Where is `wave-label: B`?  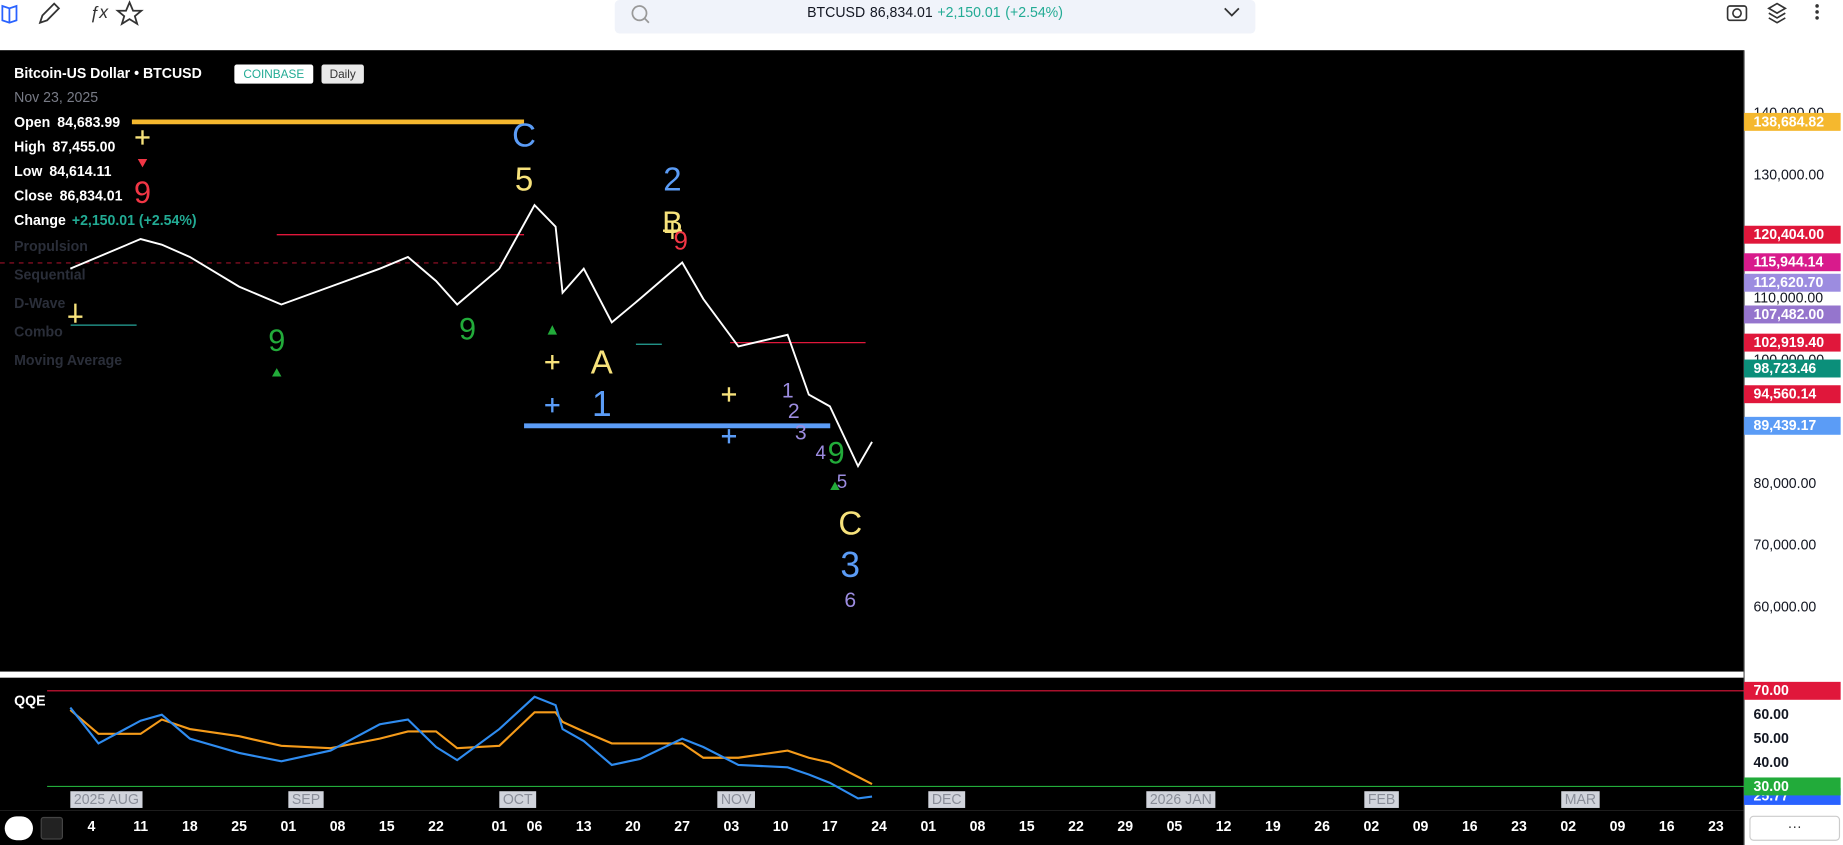
wave-label: B is located at coordinates (672, 222).